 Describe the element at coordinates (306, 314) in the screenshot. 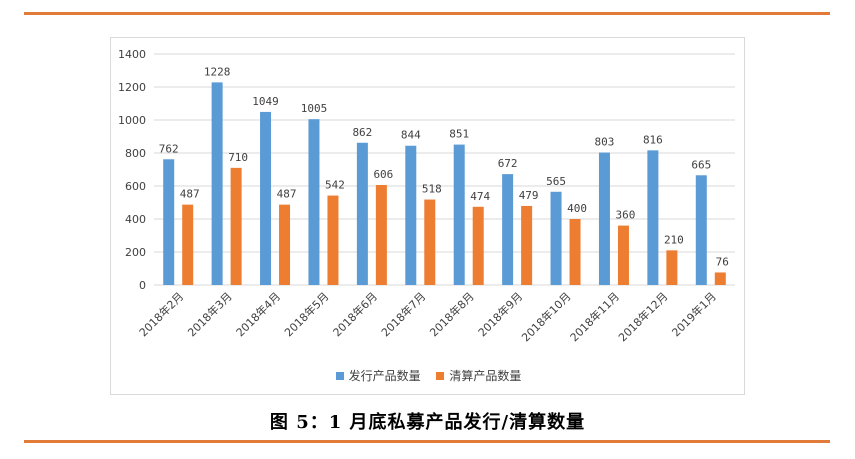

I see `x-tick-label-3: 2018年5月` at that location.